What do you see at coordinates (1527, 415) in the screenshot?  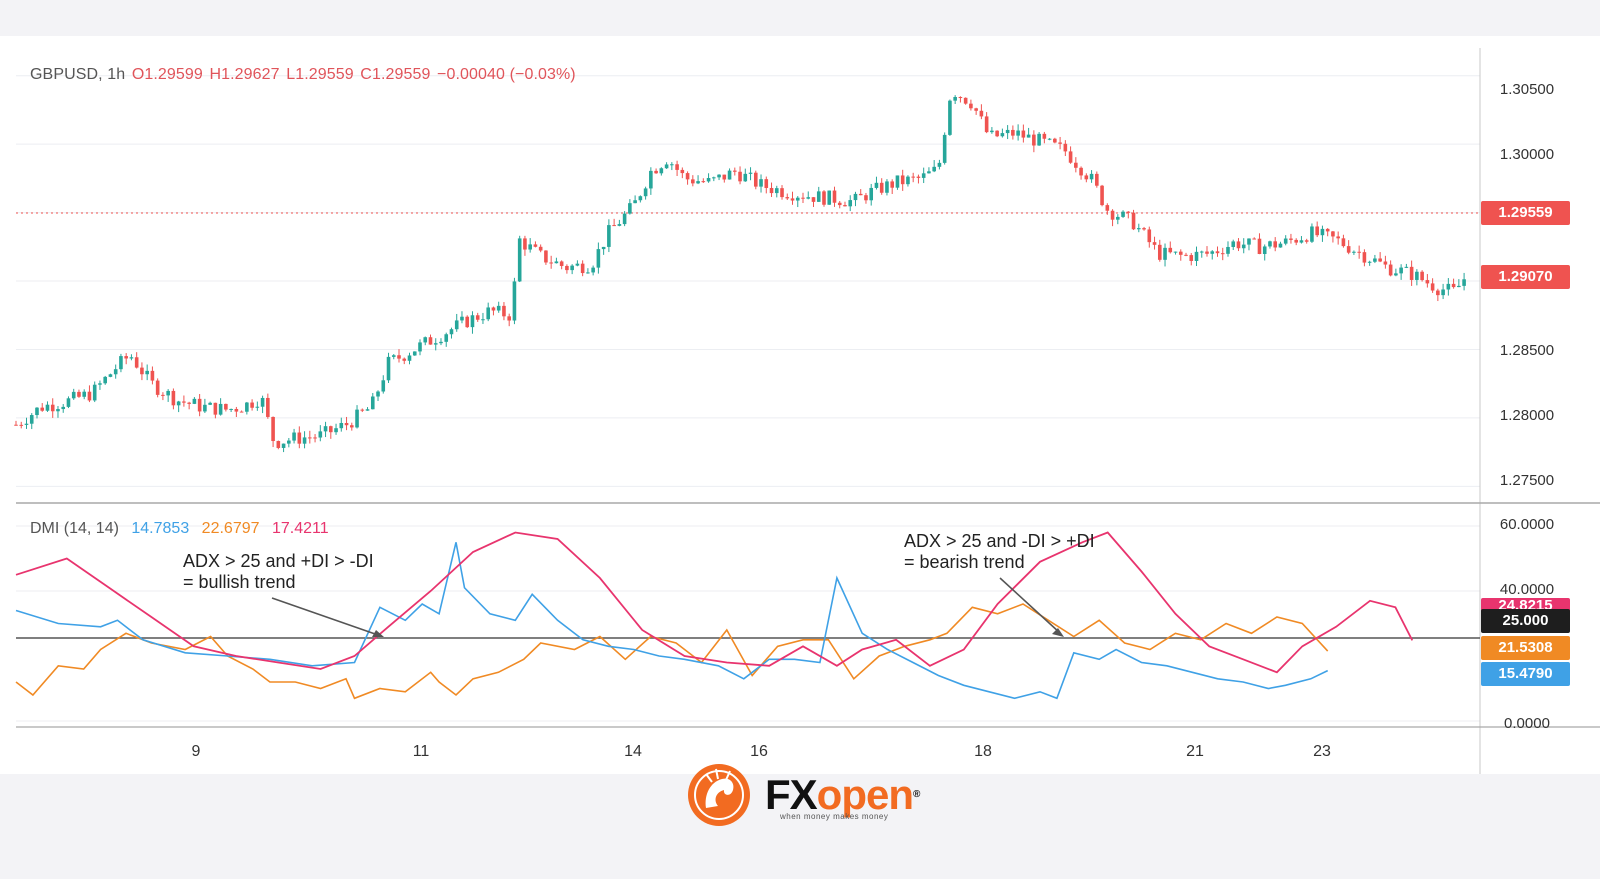 I see `price-tick: 1.28000` at bounding box center [1527, 415].